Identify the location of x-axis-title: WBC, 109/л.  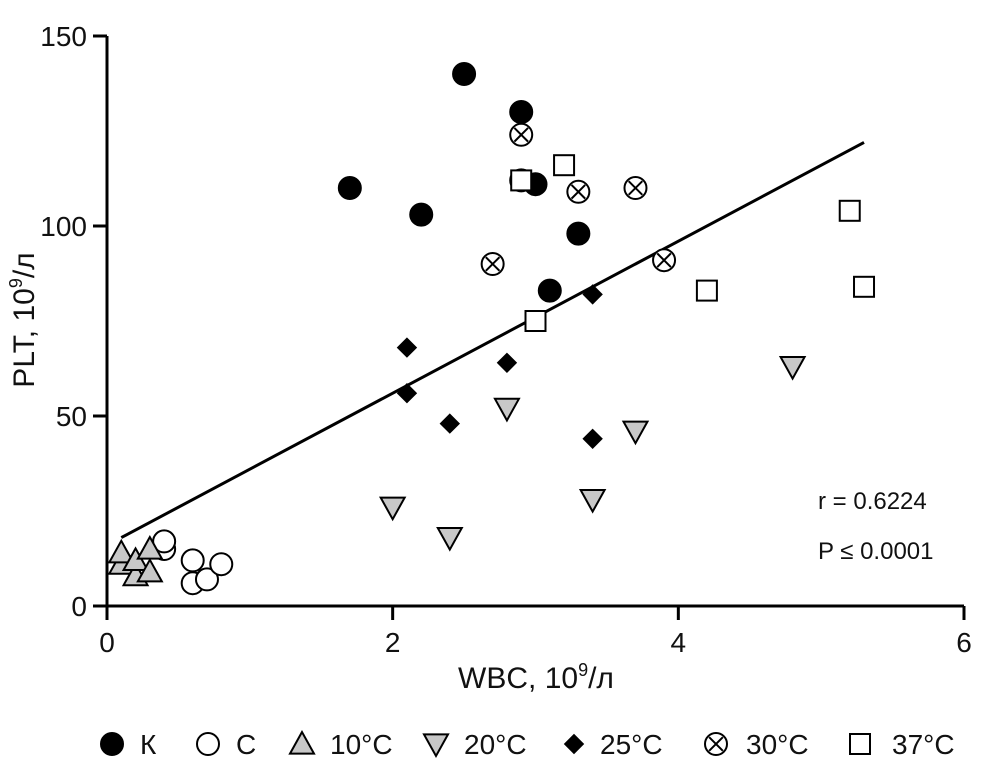
(536, 677).